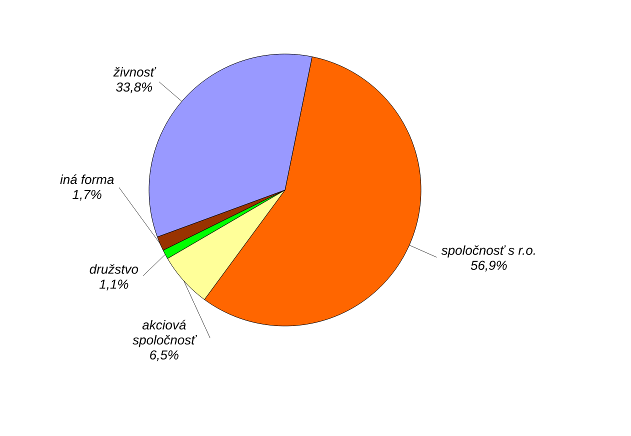 The width and height of the screenshot is (631, 436). What do you see at coordinates (87, 179) in the screenshot?
I see `slice-label: iná forma` at bounding box center [87, 179].